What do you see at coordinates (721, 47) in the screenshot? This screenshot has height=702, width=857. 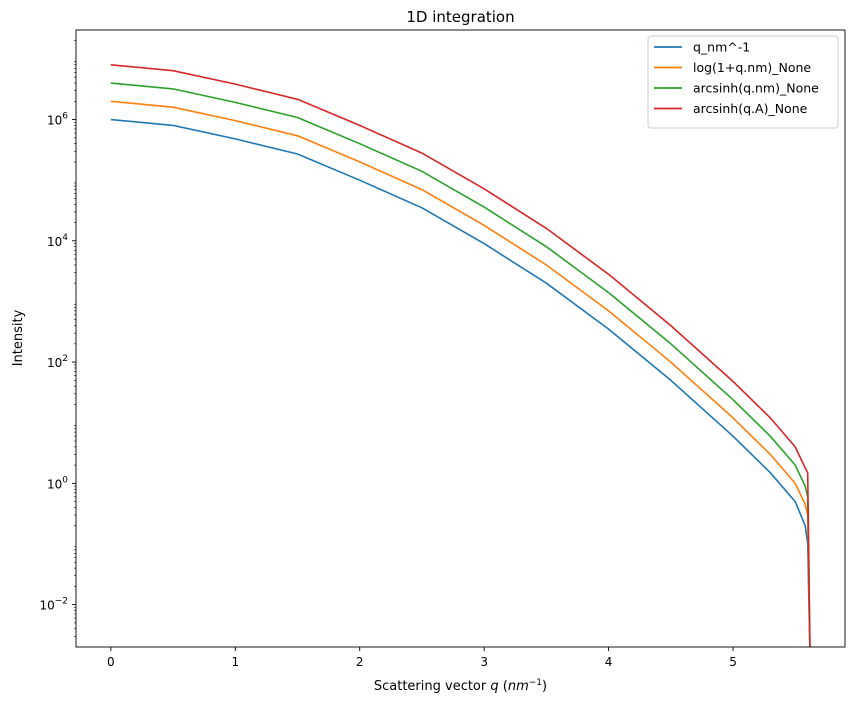 I see `legend-label: q_nm^-1` at bounding box center [721, 47].